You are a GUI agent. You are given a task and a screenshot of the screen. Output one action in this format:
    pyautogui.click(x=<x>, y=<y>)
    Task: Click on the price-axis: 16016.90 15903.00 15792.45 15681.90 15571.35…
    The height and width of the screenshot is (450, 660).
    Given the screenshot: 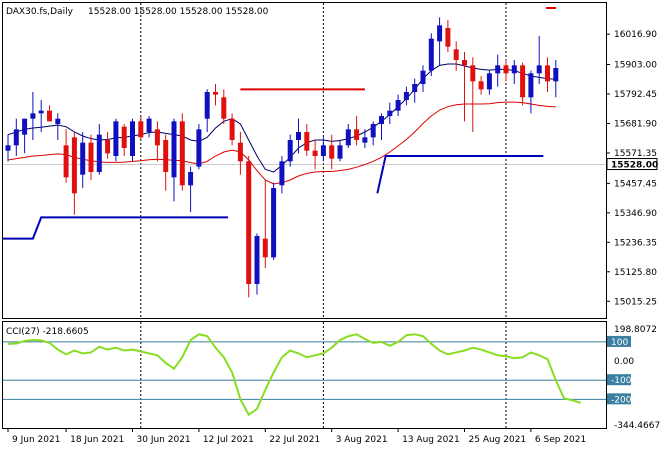 What is the action you would take?
    pyautogui.click(x=631, y=168)
    